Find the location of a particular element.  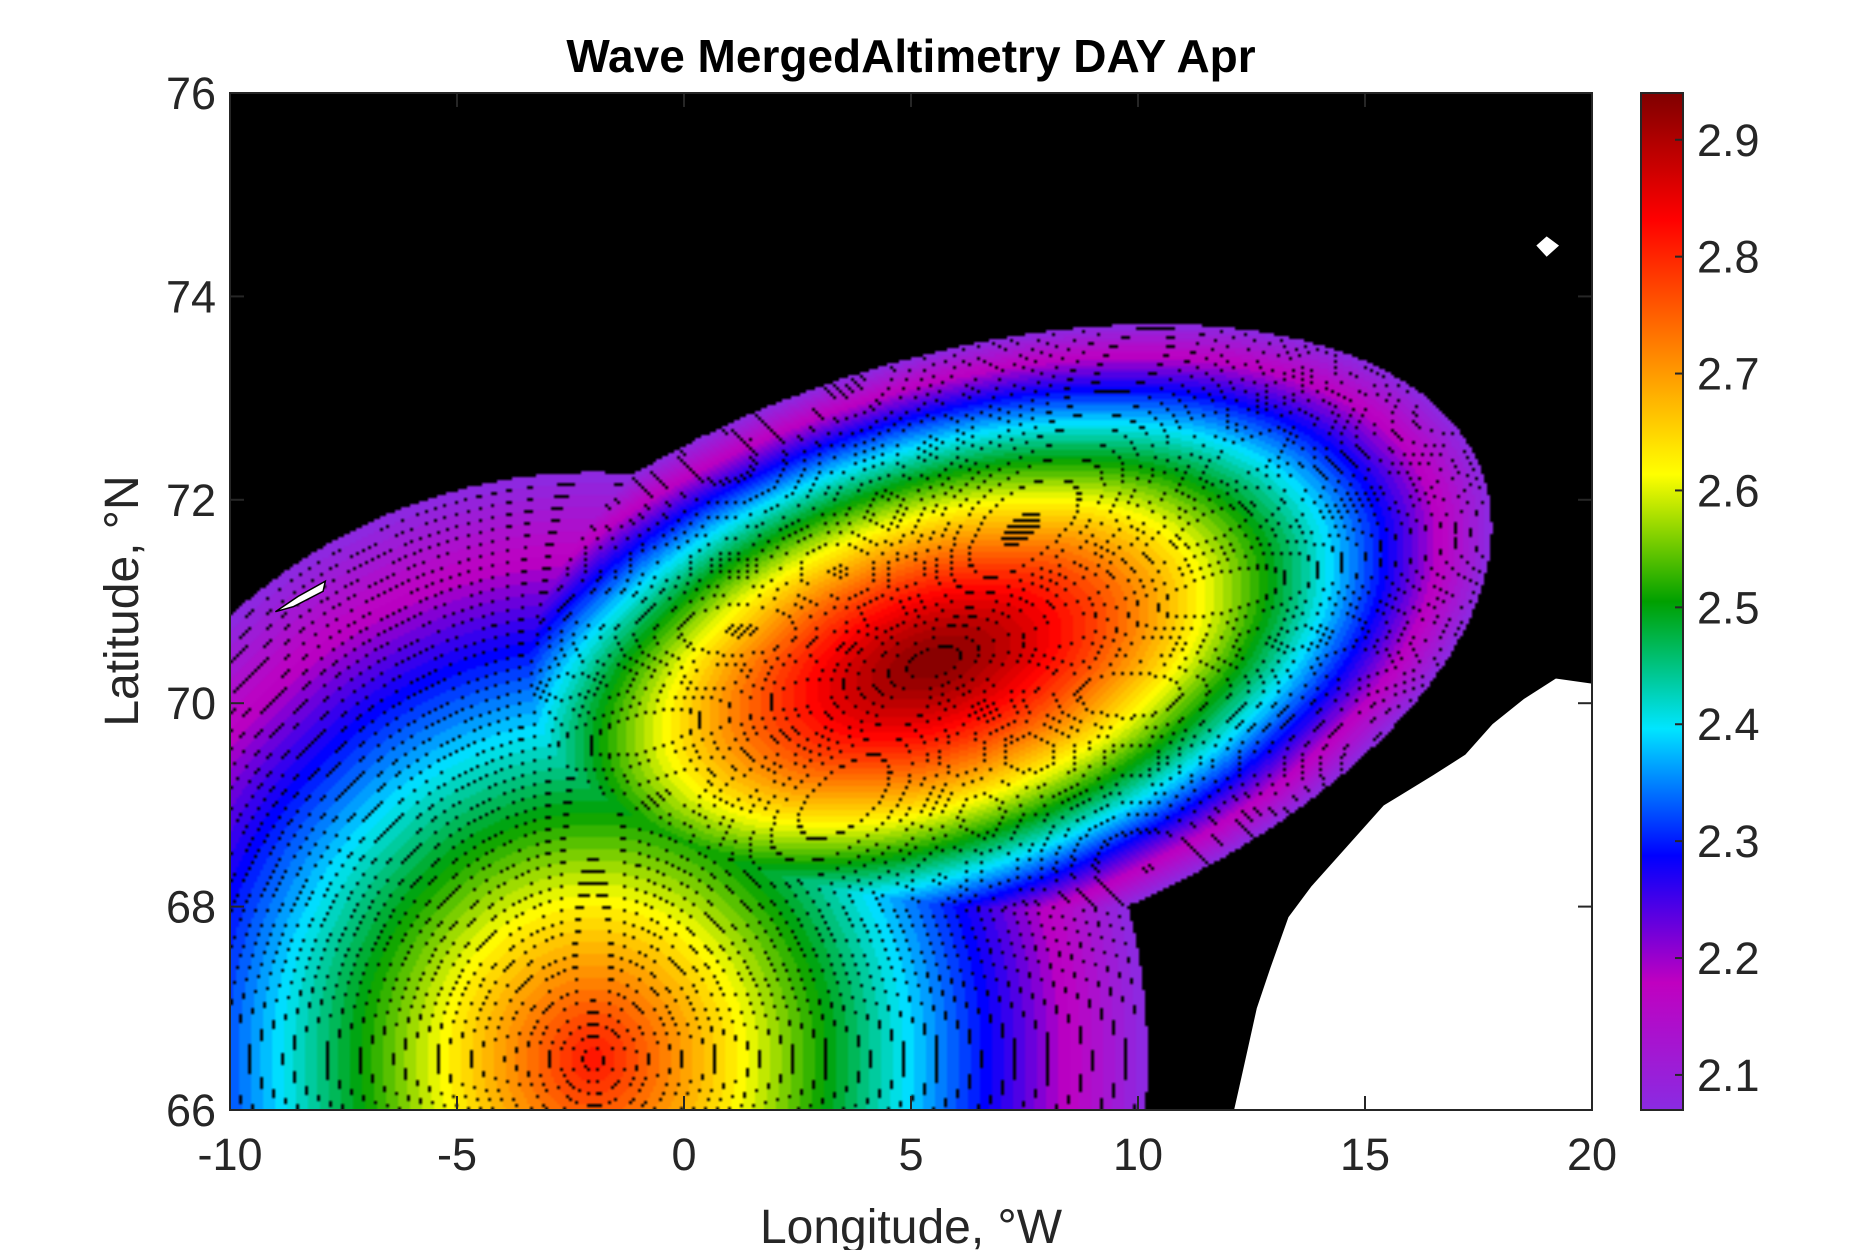

x-tick-label: 20 is located at coordinates (1592, 1154).